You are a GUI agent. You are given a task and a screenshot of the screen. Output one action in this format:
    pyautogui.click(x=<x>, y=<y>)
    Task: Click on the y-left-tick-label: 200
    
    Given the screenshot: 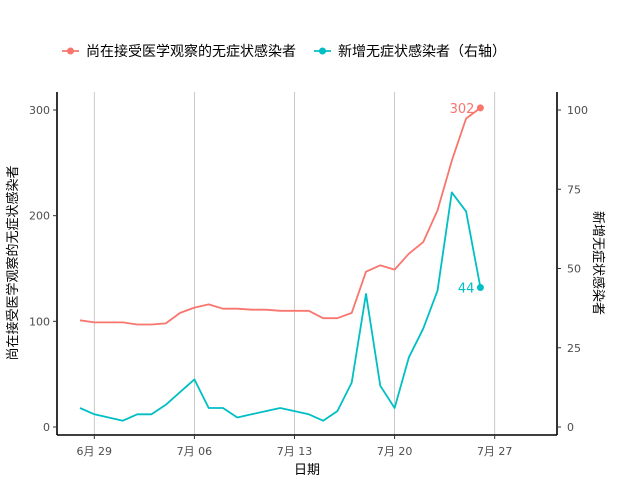 What is the action you would take?
    pyautogui.click(x=39, y=216)
    